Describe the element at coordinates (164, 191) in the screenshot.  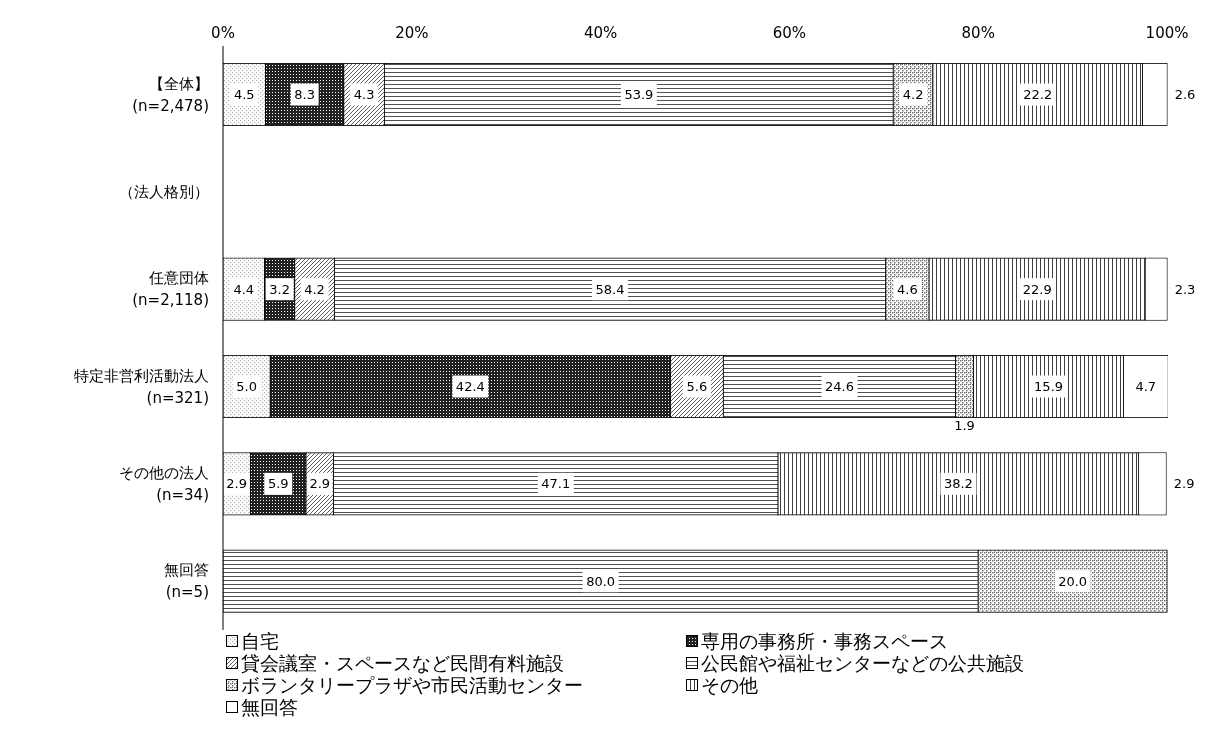
I see `y-tick-label: （法人格別）` at that location.